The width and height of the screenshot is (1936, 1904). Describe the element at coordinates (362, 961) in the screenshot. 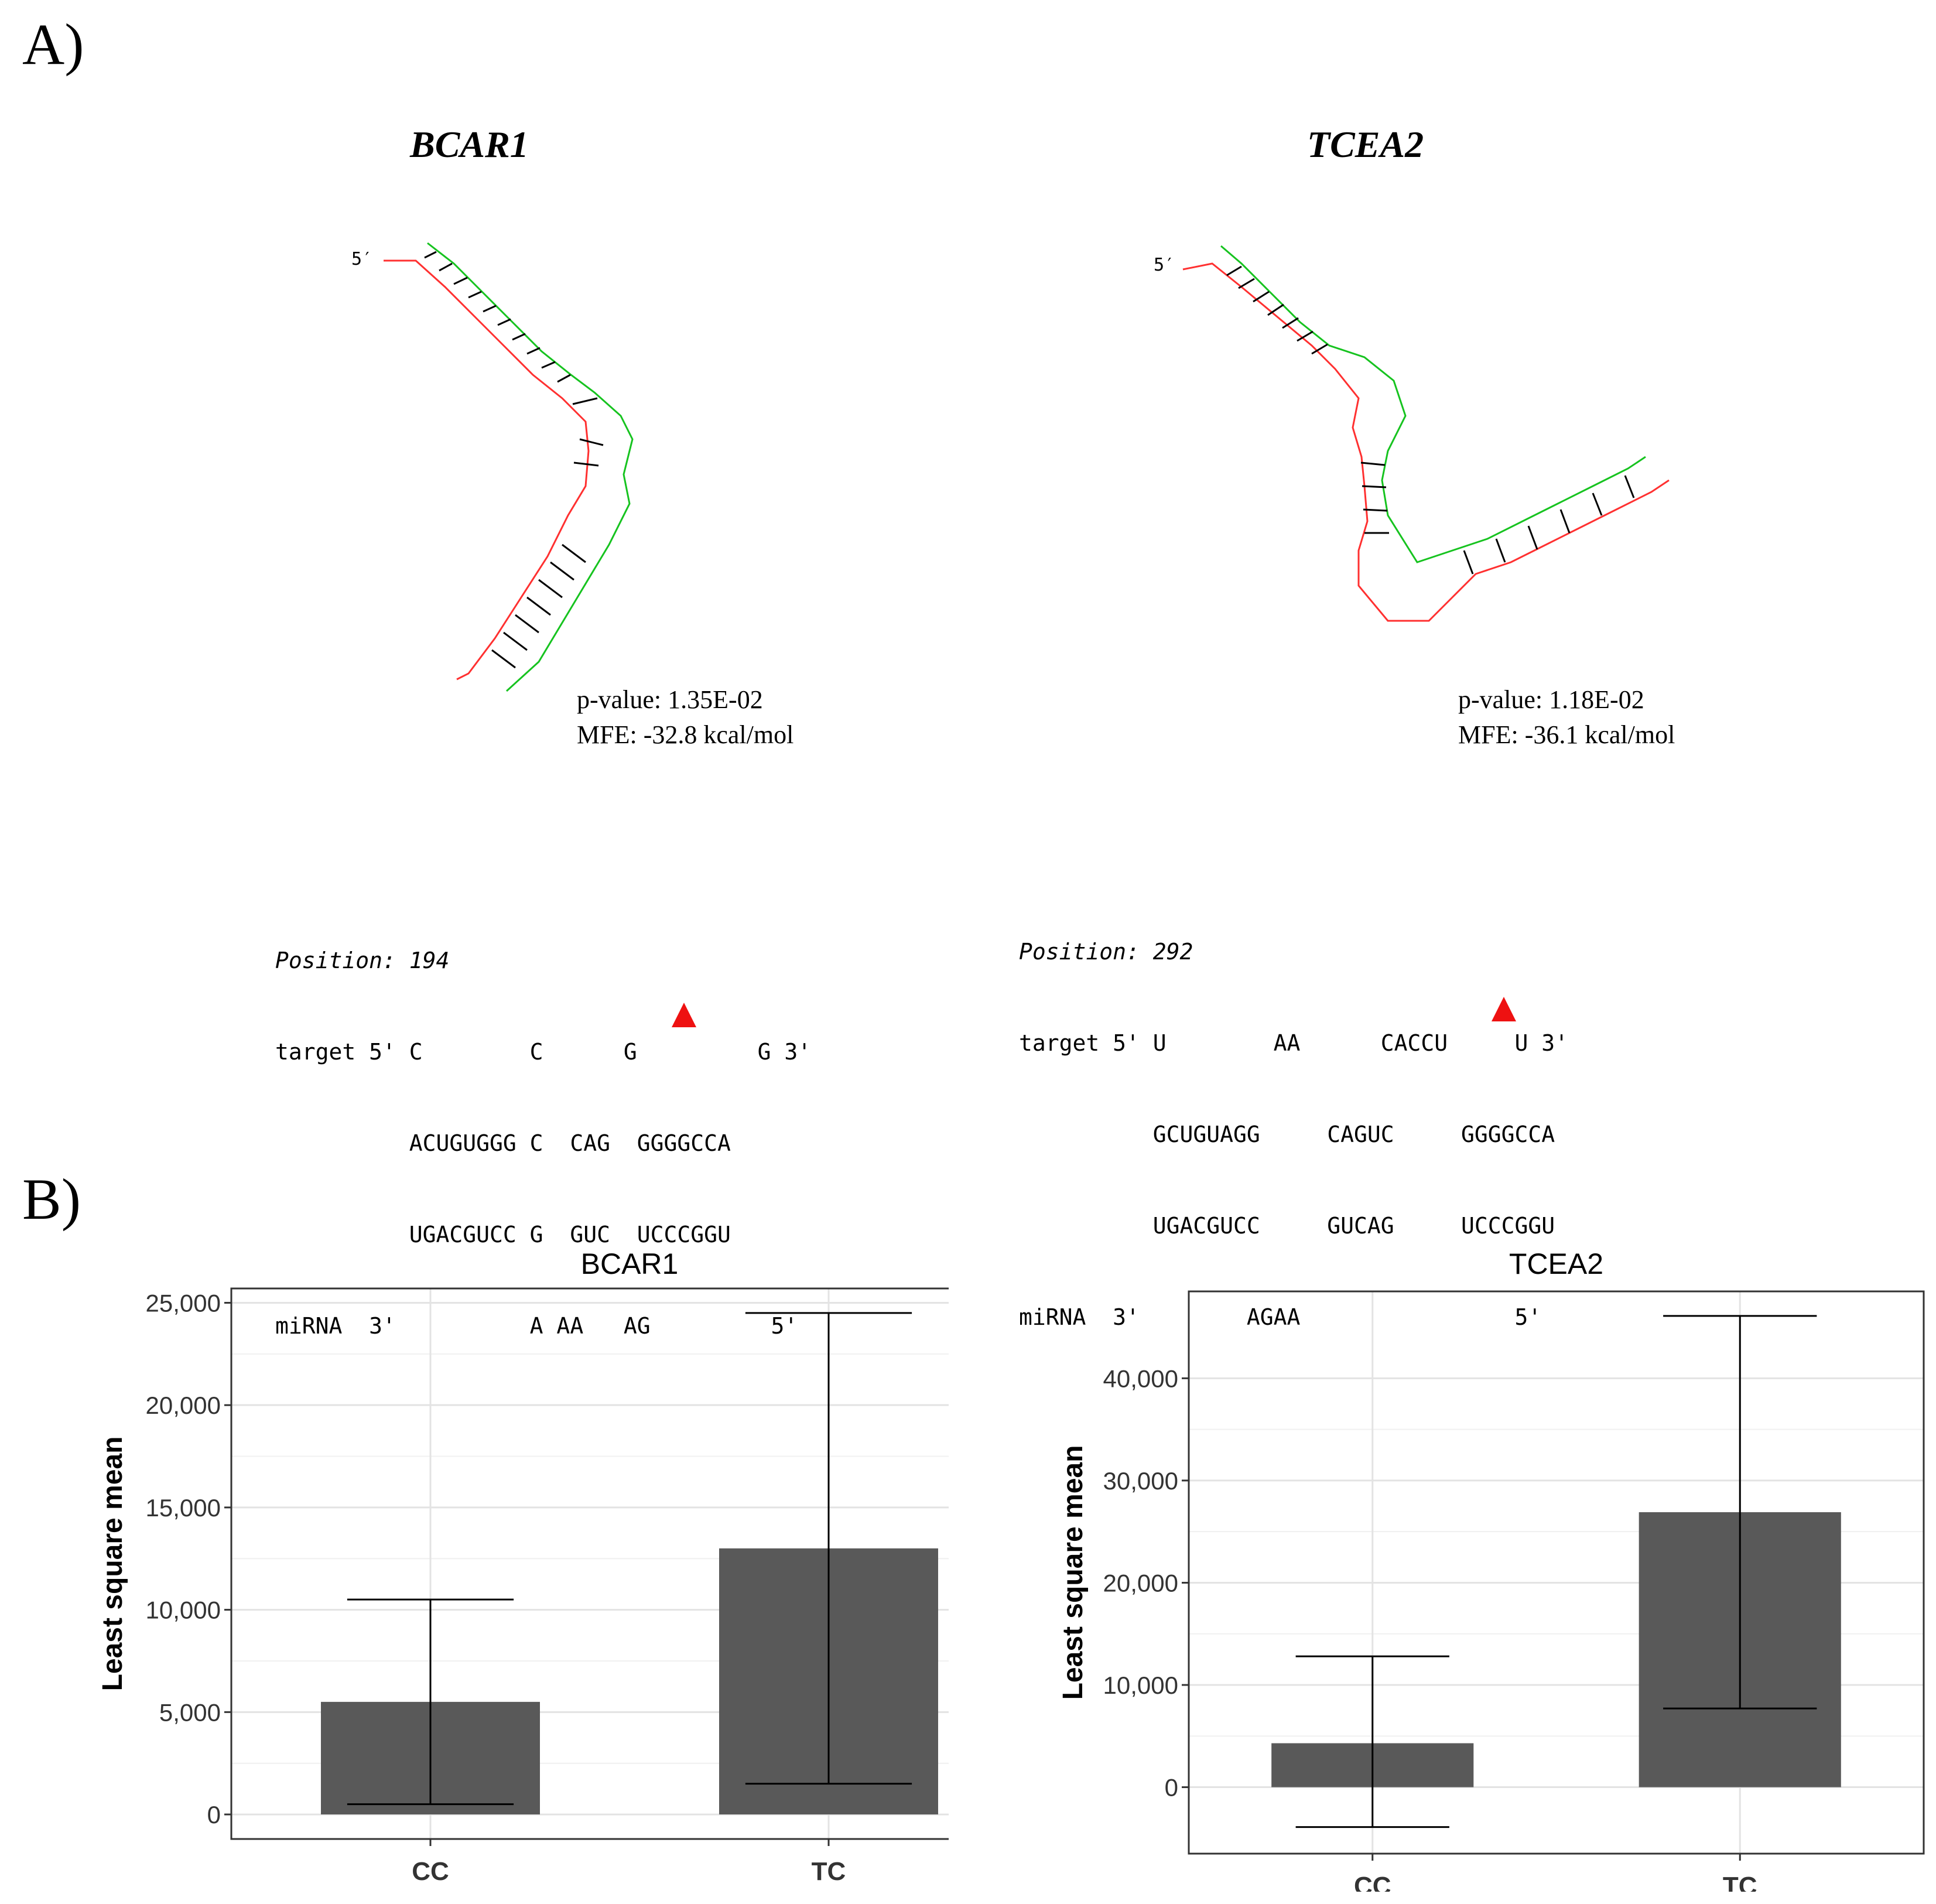

I see `bcar1-alignment-position: Position: 194` at that location.